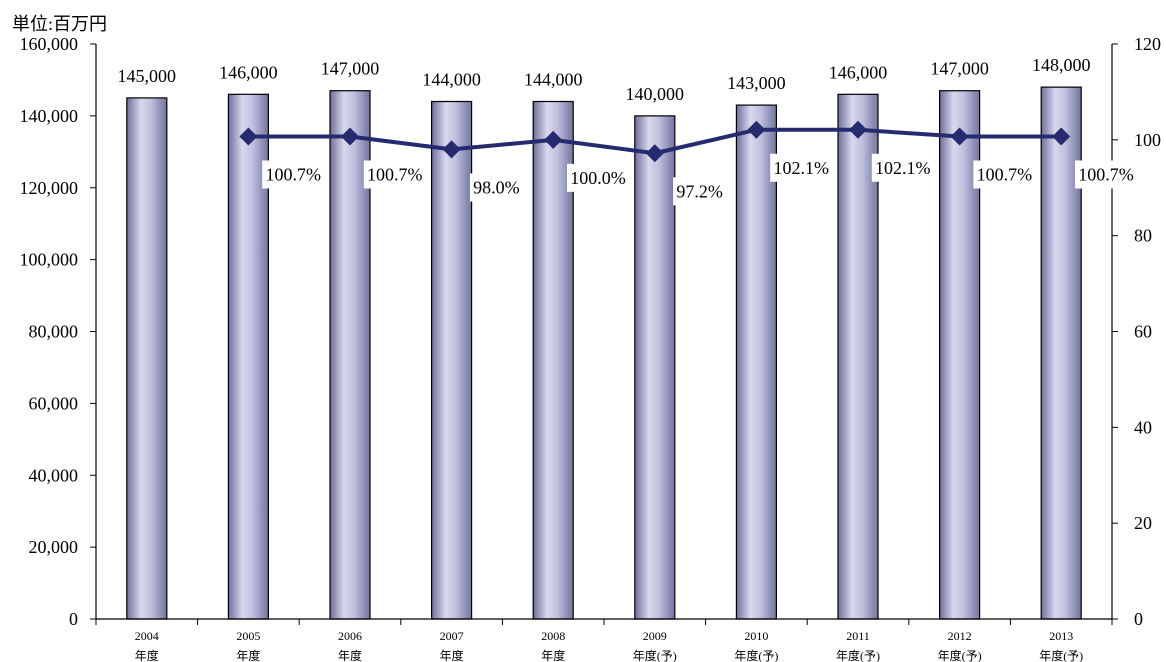 This screenshot has width=1166, height=662. Describe the element at coordinates (756, 636) in the screenshot. I see `category-label-year: 2010` at that location.